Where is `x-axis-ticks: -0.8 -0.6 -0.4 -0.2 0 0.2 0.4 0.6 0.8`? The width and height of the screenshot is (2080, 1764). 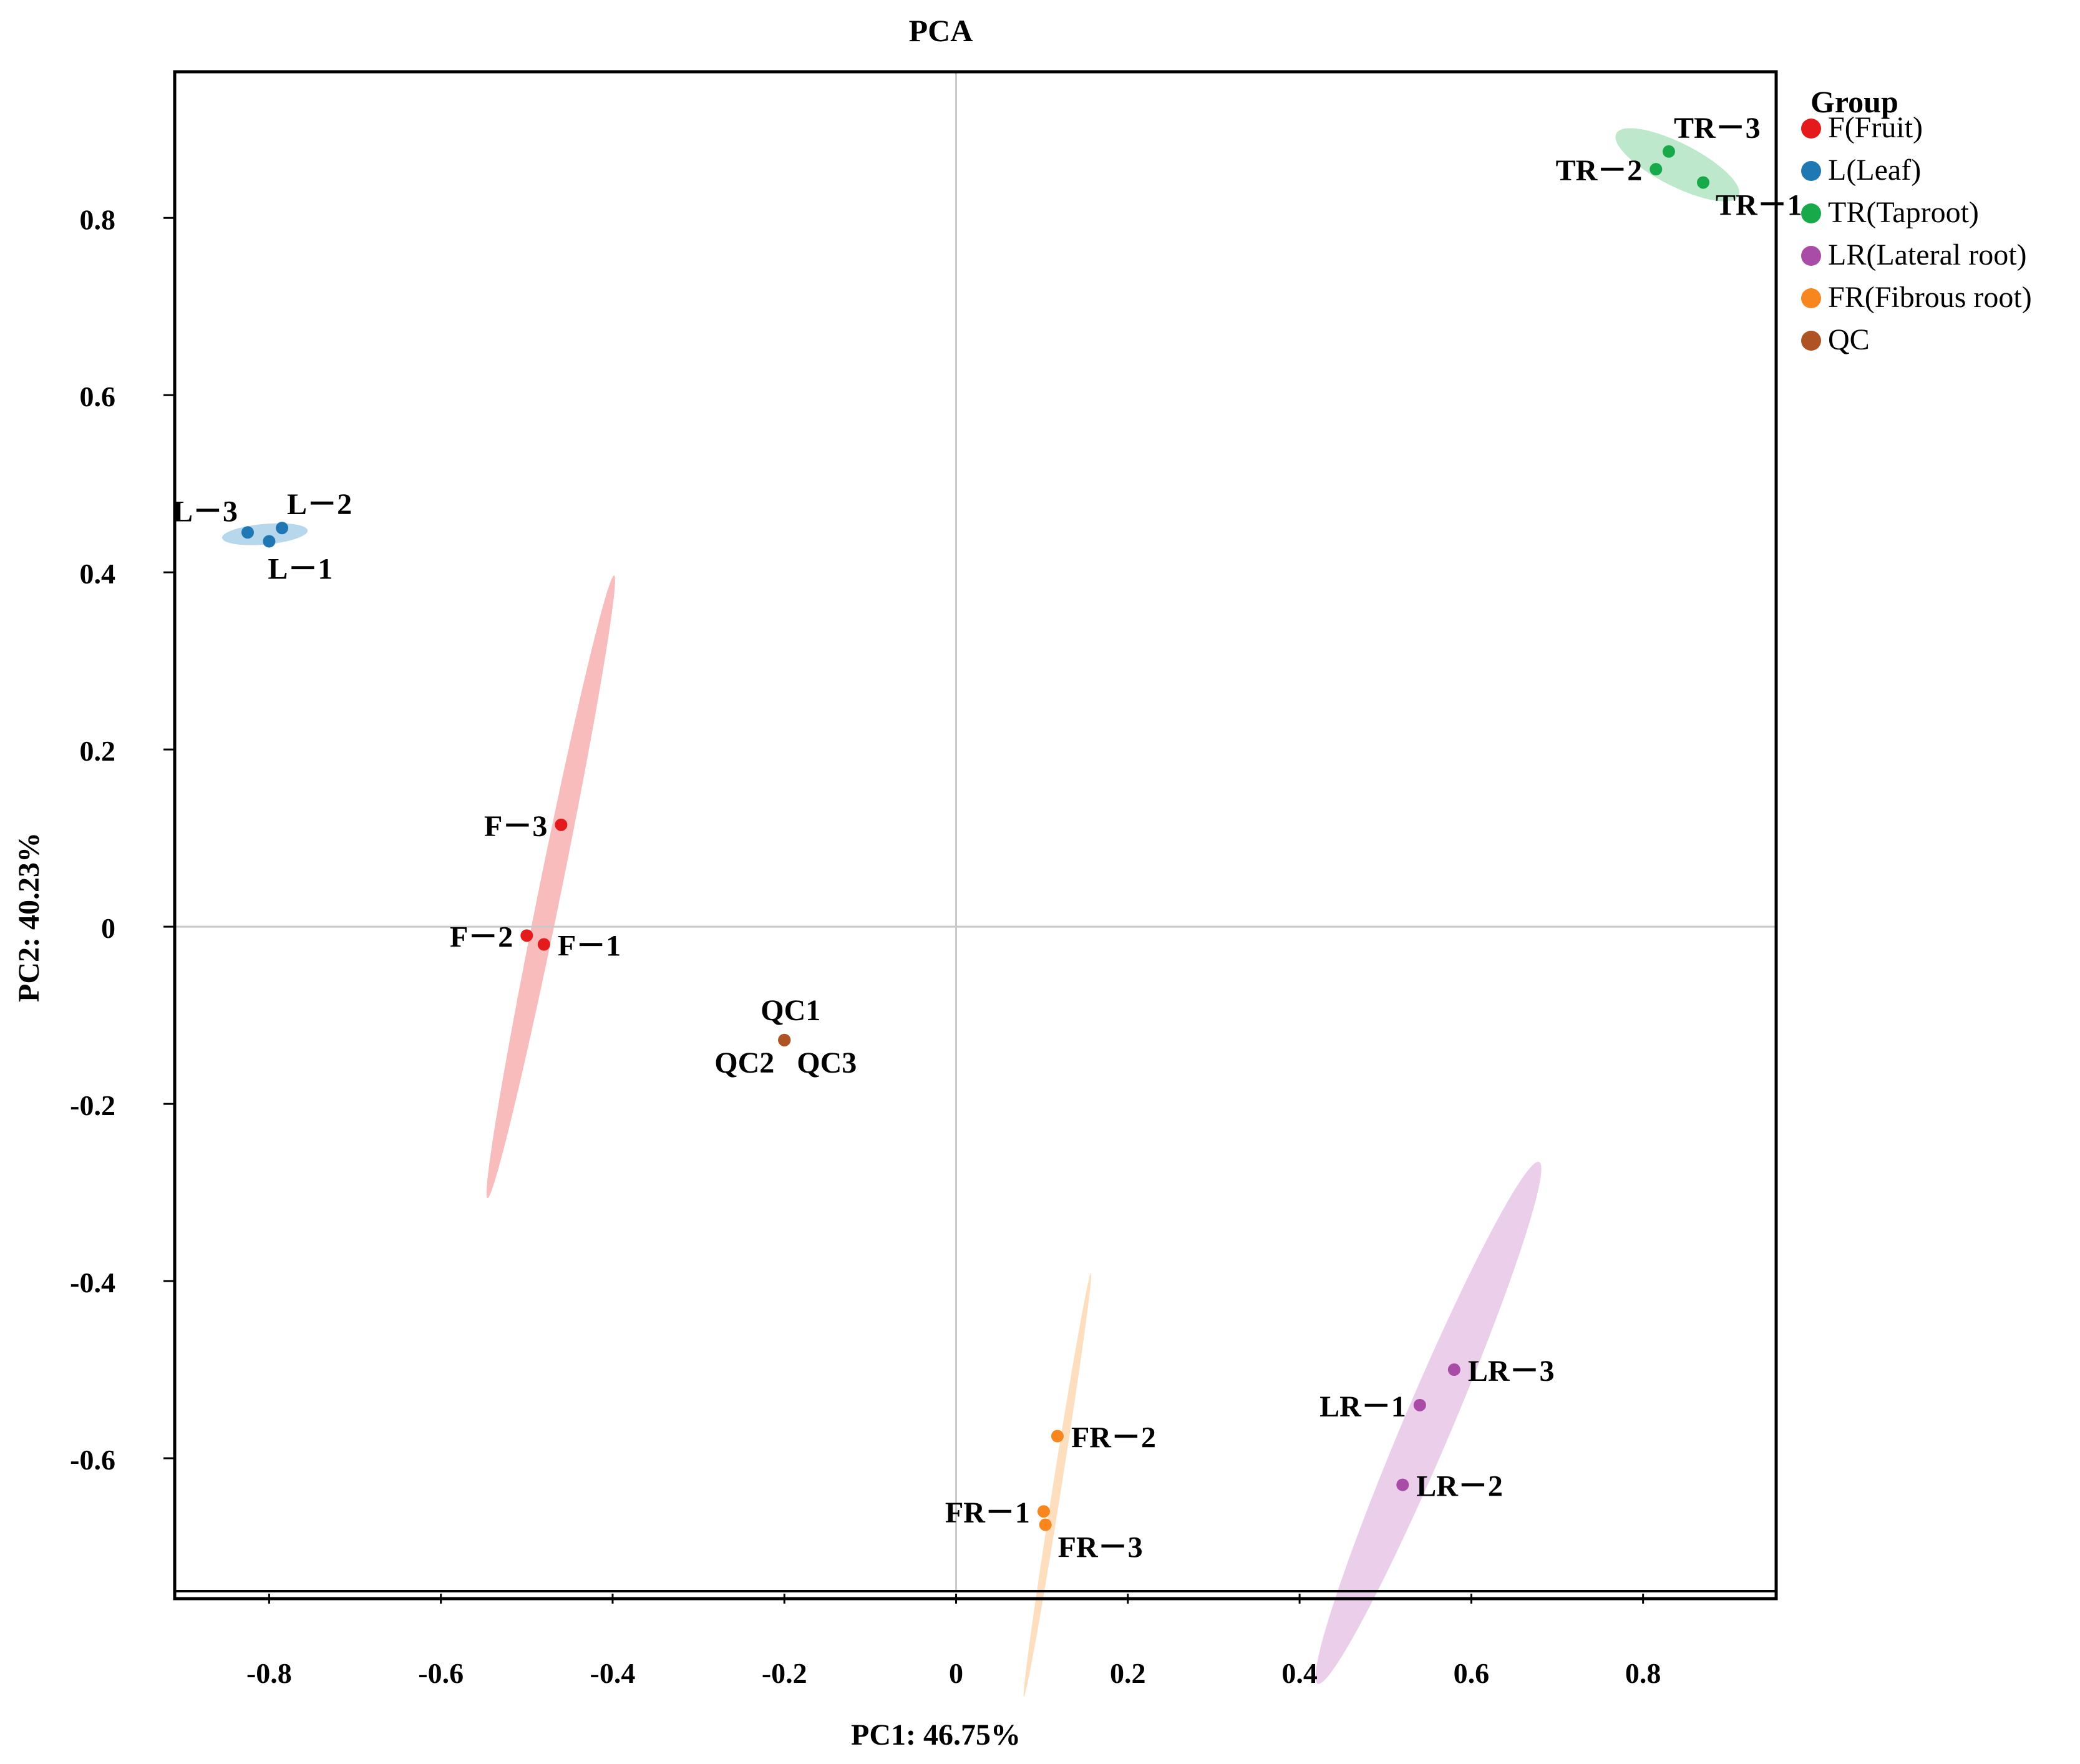 x-axis-ticks: -0.8 -0.6 -0.4 -0.2 0 0.2 0.4 0.6 0.8 is located at coordinates (954, 1642).